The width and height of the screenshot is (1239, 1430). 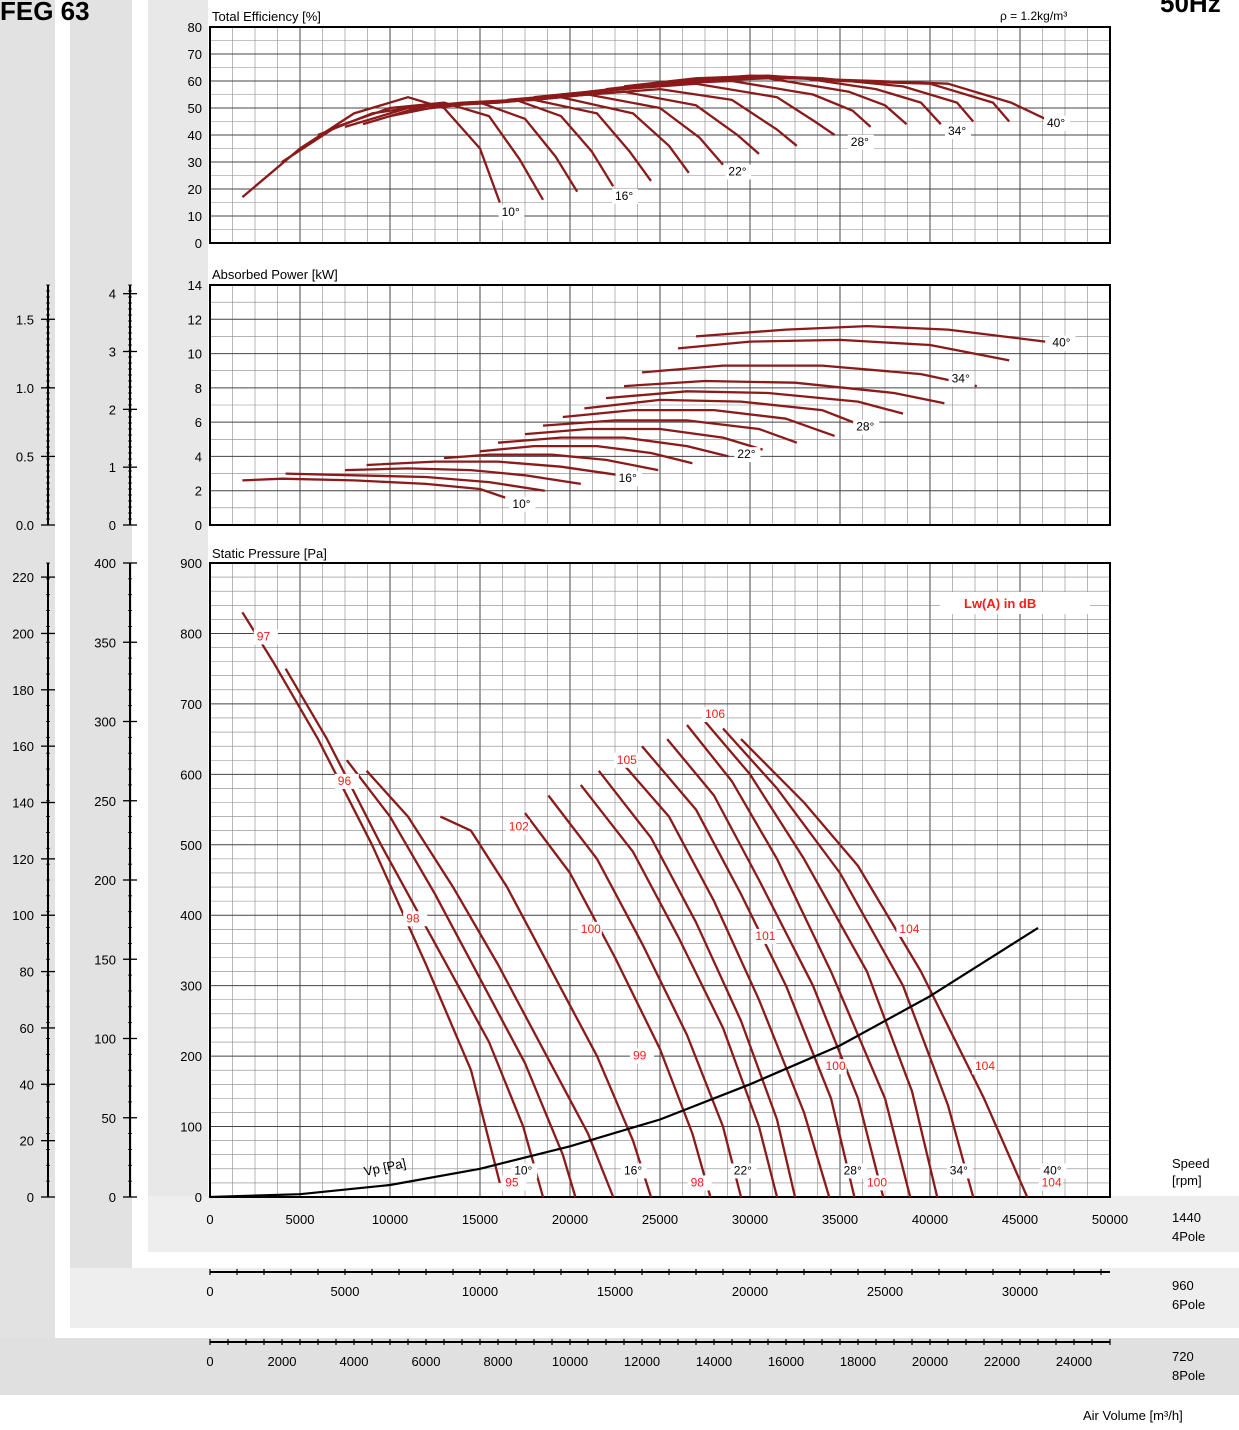 What do you see at coordinates (198, 388) in the screenshot?
I see `y-tick-label: 8` at bounding box center [198, 388].